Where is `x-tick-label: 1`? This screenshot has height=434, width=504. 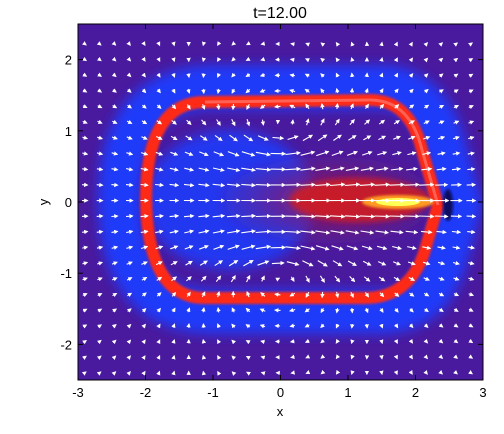 x-tick-label: 1 is located at coordinates (347, 392).